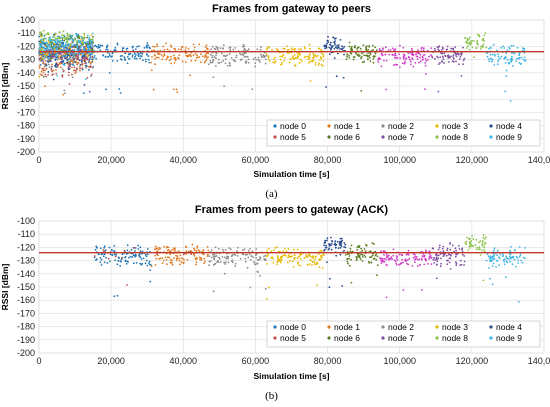  What do you see at coordinates (26, 300) in the screenshot?
I see `y-tick-label: -160` at bounding box center [26, 300].